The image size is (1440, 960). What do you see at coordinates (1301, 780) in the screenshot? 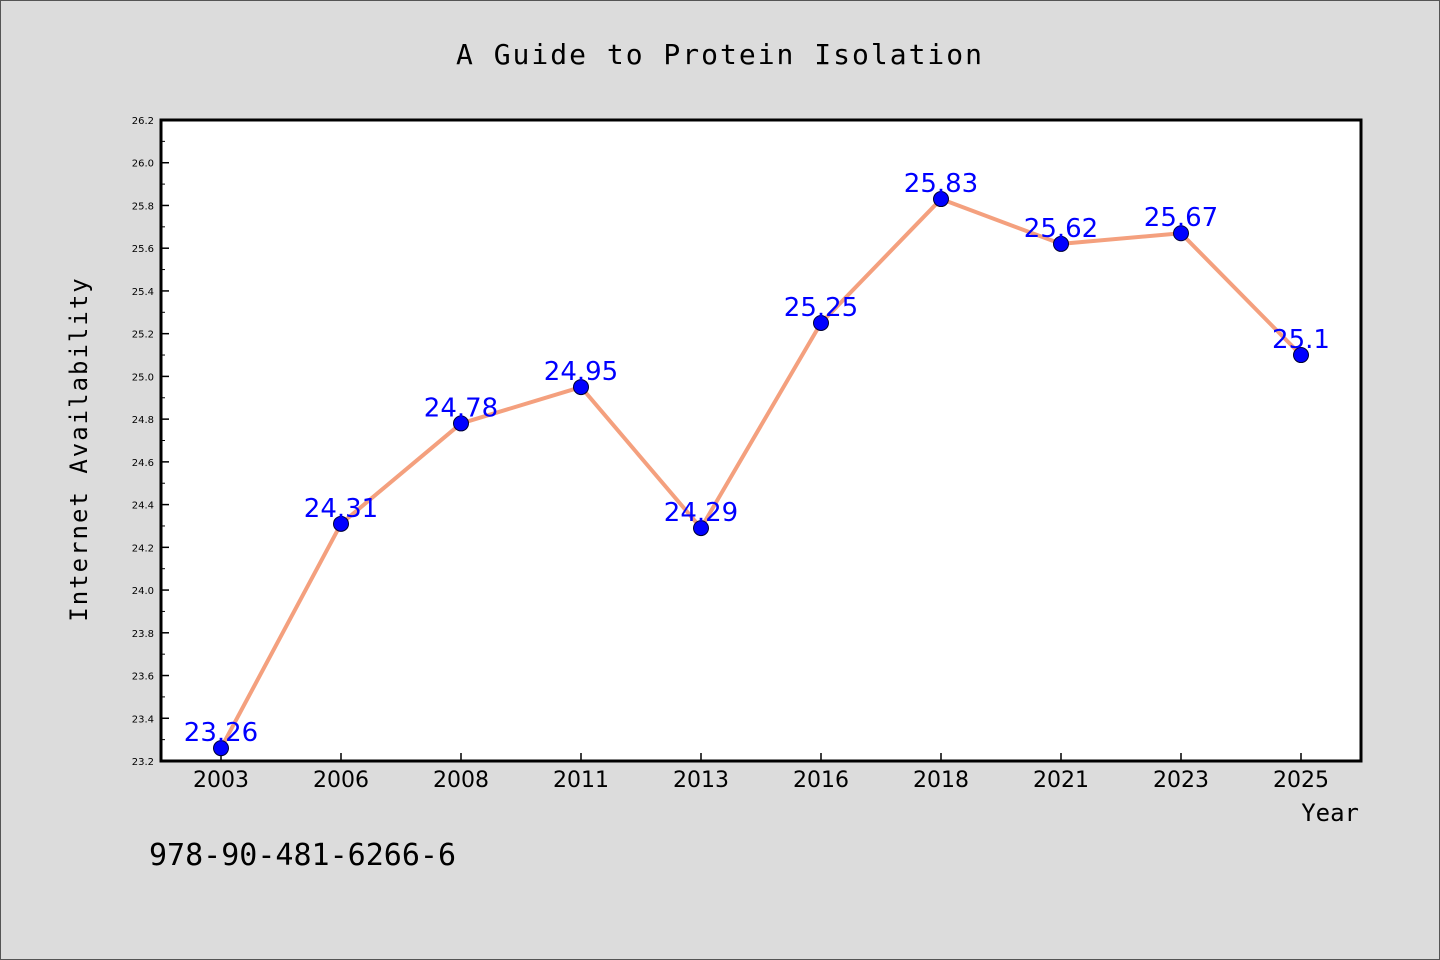
I see `x-tick-label: 2025` at bounding box center [1301, 780].